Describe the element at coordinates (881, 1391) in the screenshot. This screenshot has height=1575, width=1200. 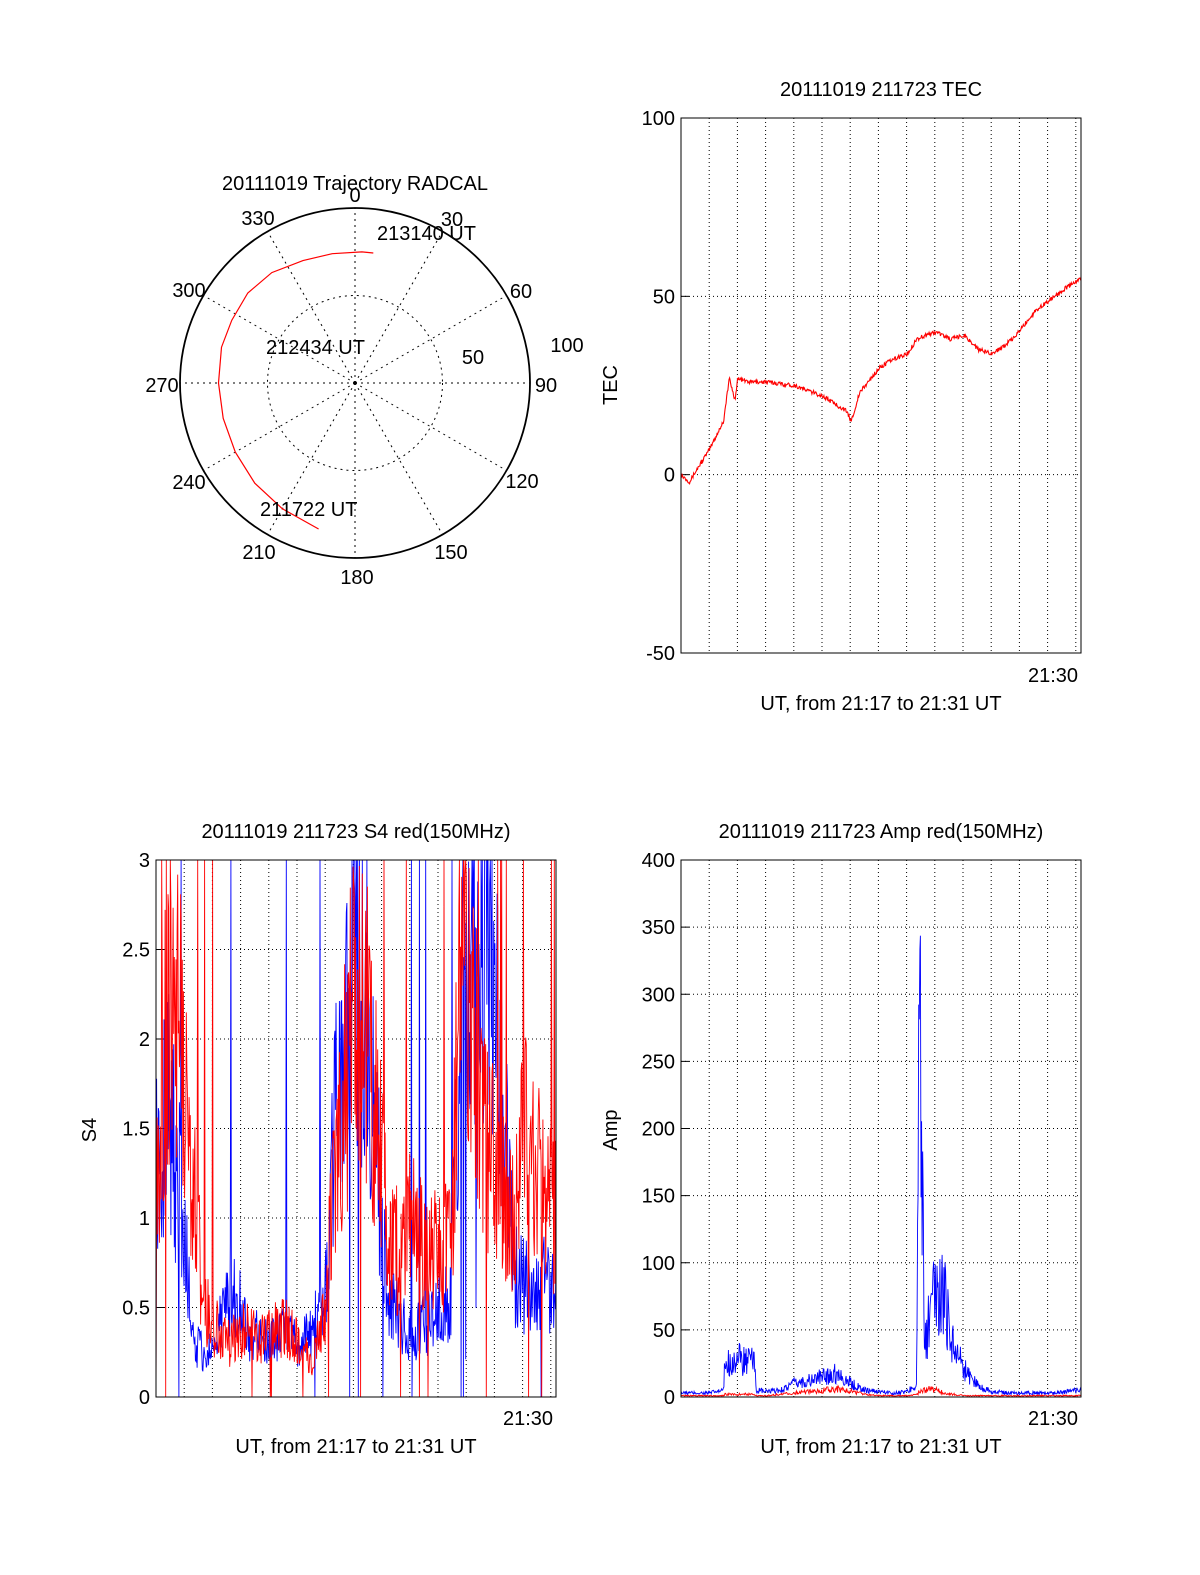
I see `amp-series-red-line` at that location.